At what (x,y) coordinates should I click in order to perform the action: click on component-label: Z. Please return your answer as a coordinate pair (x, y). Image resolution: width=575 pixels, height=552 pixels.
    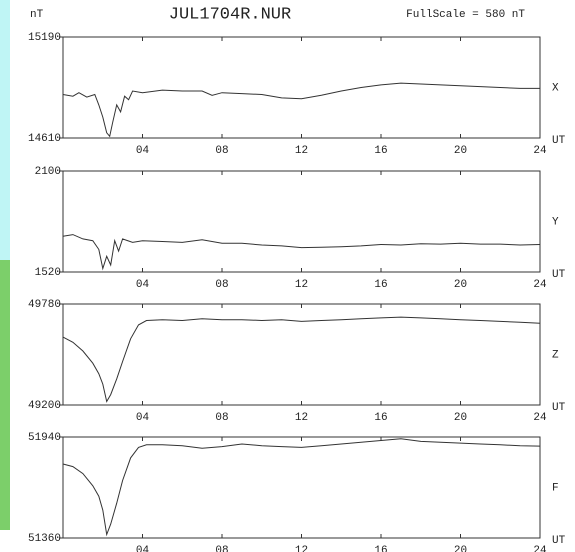
    Looking at the image, I should click on (555, 355).